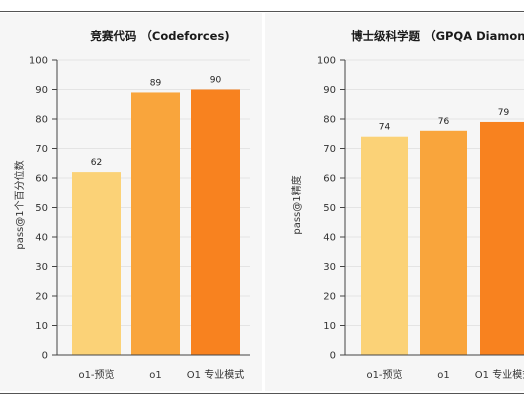 The image size is (524, 416). I want to click on bar-value-labels: 74 76 79, so click(444, 120).